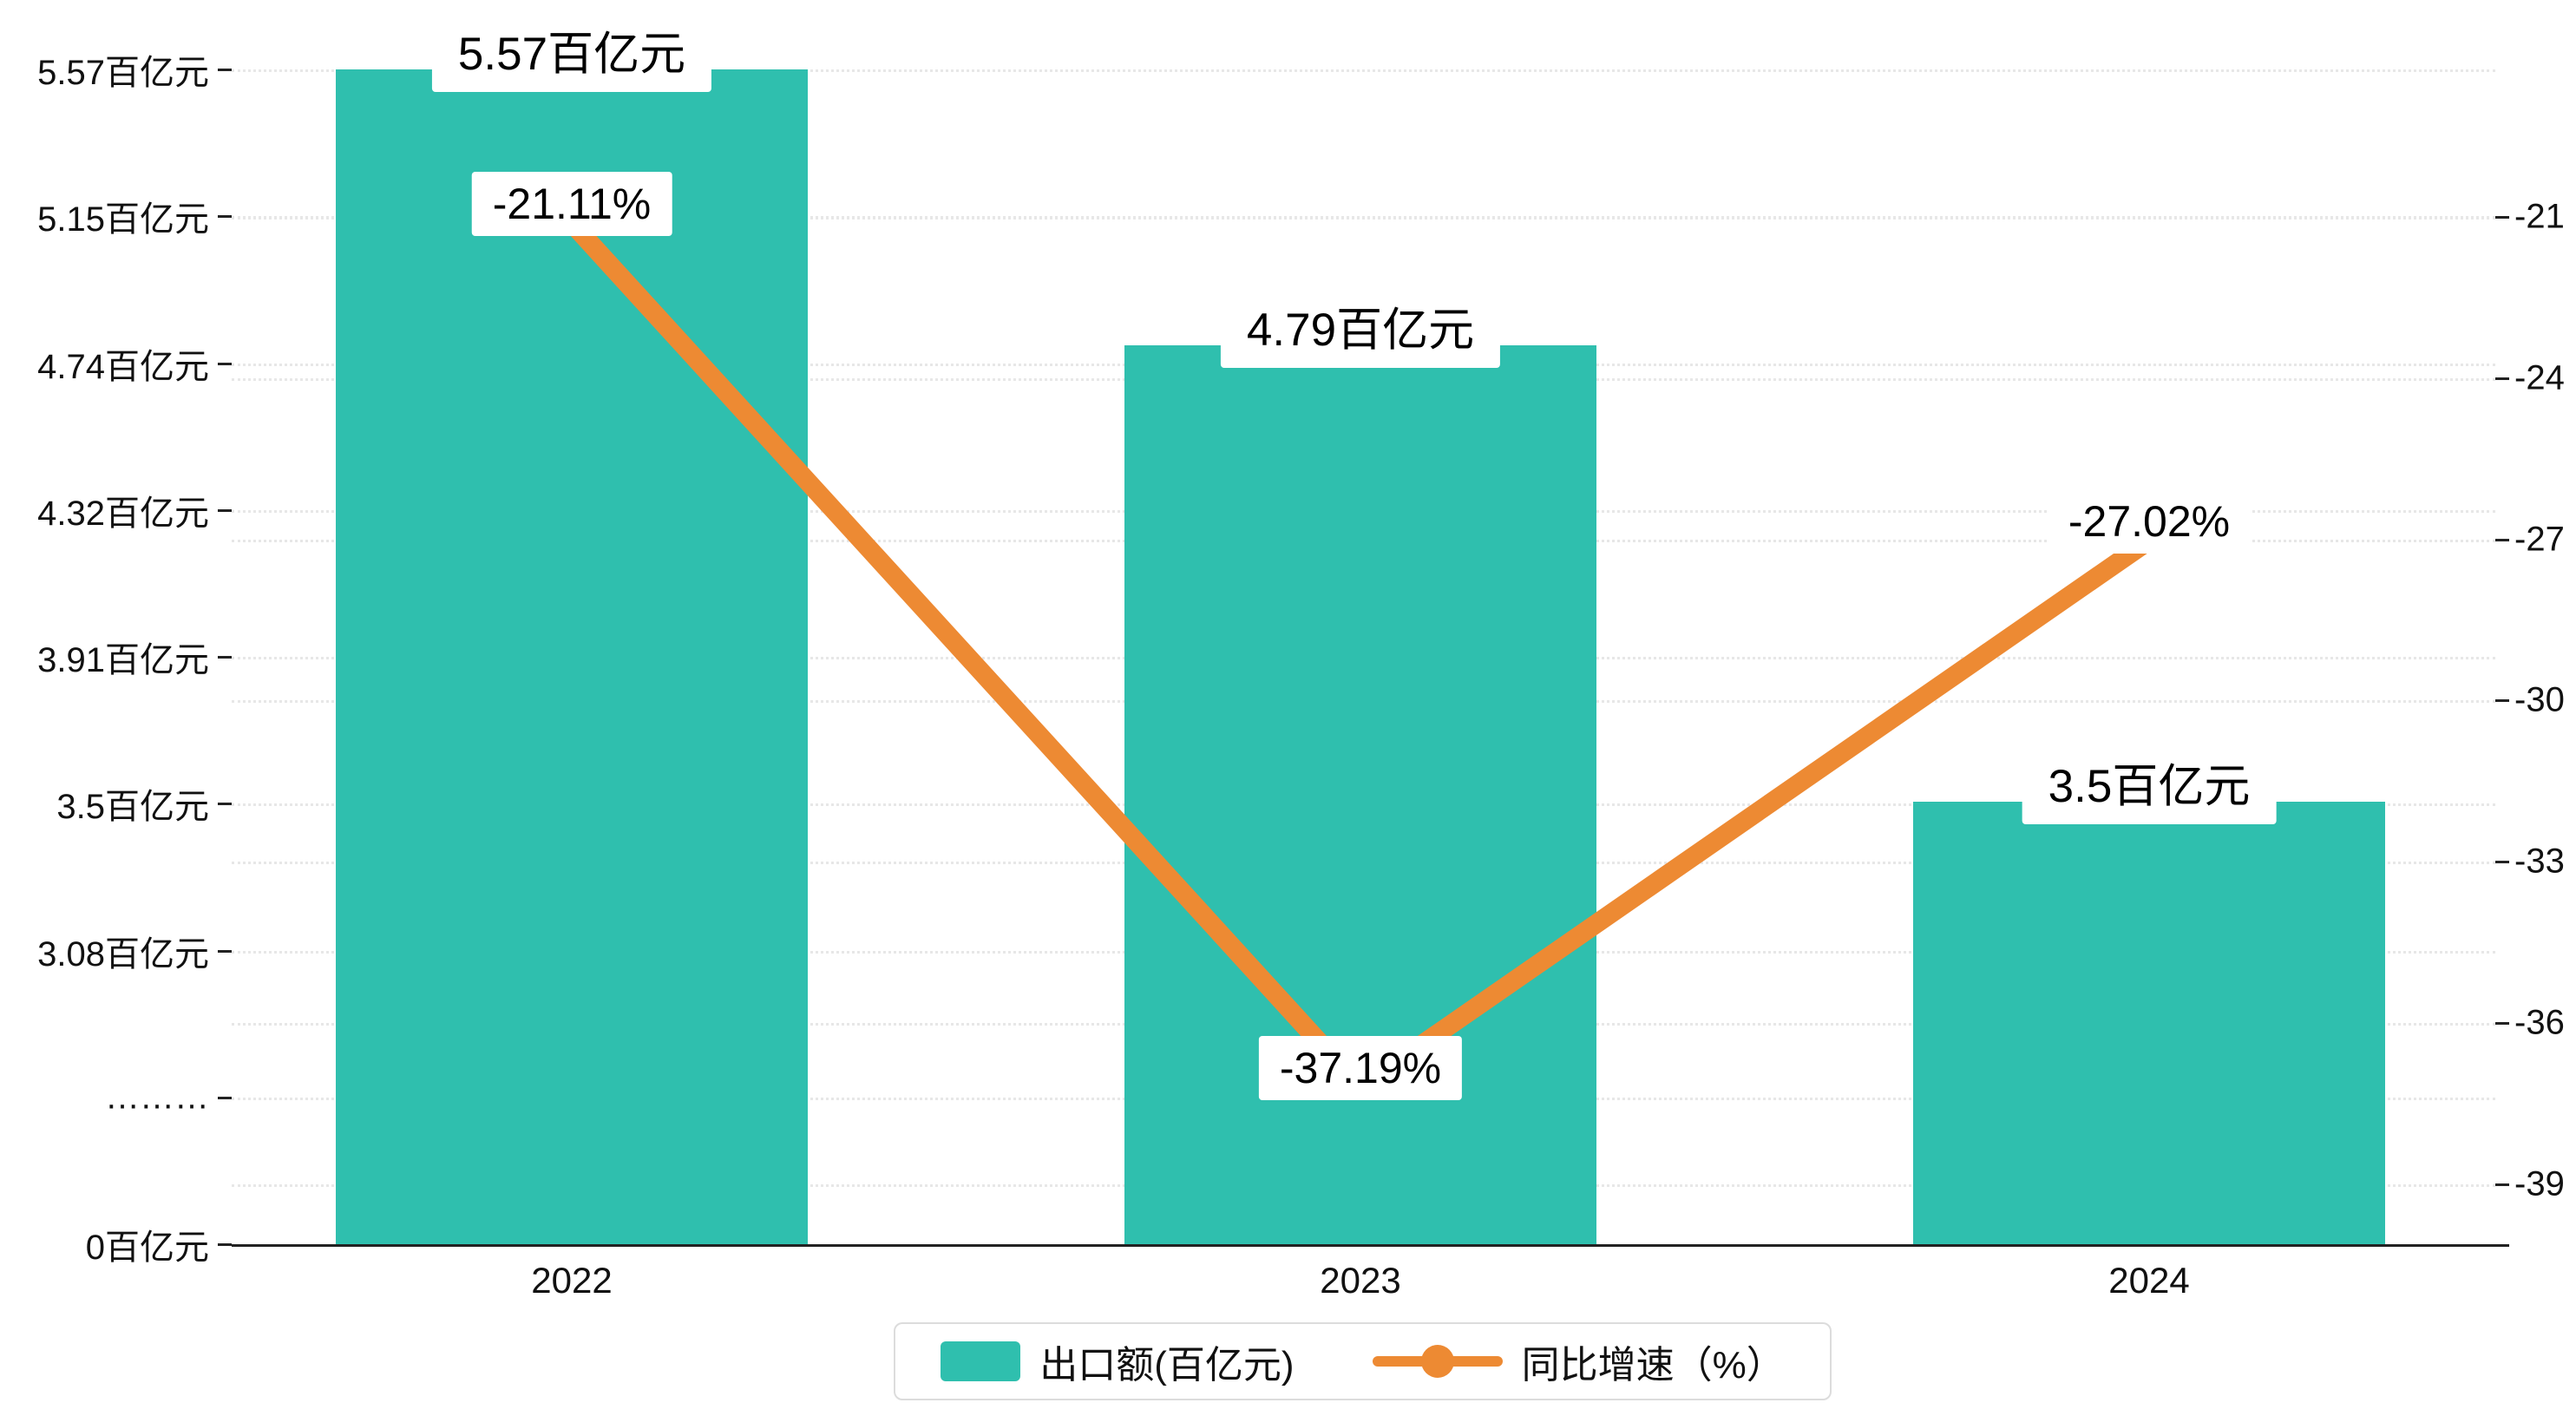 This screenshot has width=2576, height=1416. I want to click on bar-value-label: 5.57百亿元, so click(571, 51).